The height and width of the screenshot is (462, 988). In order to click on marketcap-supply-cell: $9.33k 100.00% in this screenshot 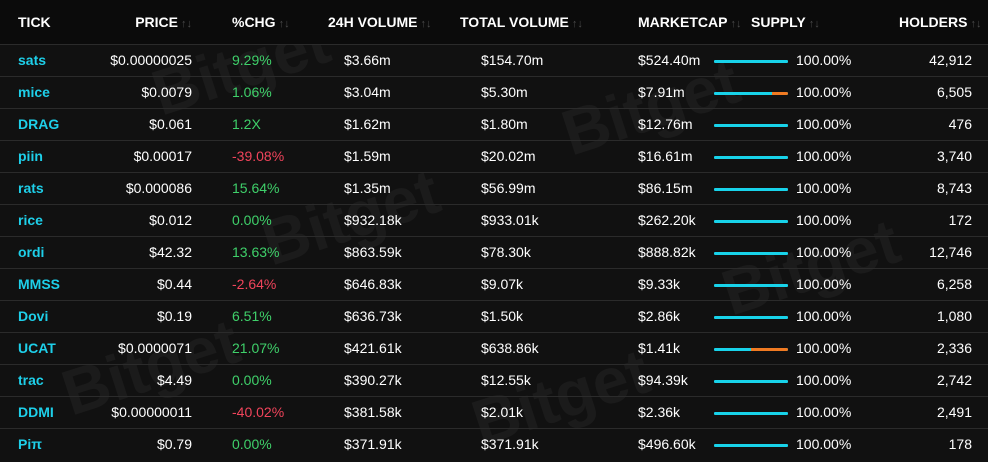, I will do `click(756, 284)`.